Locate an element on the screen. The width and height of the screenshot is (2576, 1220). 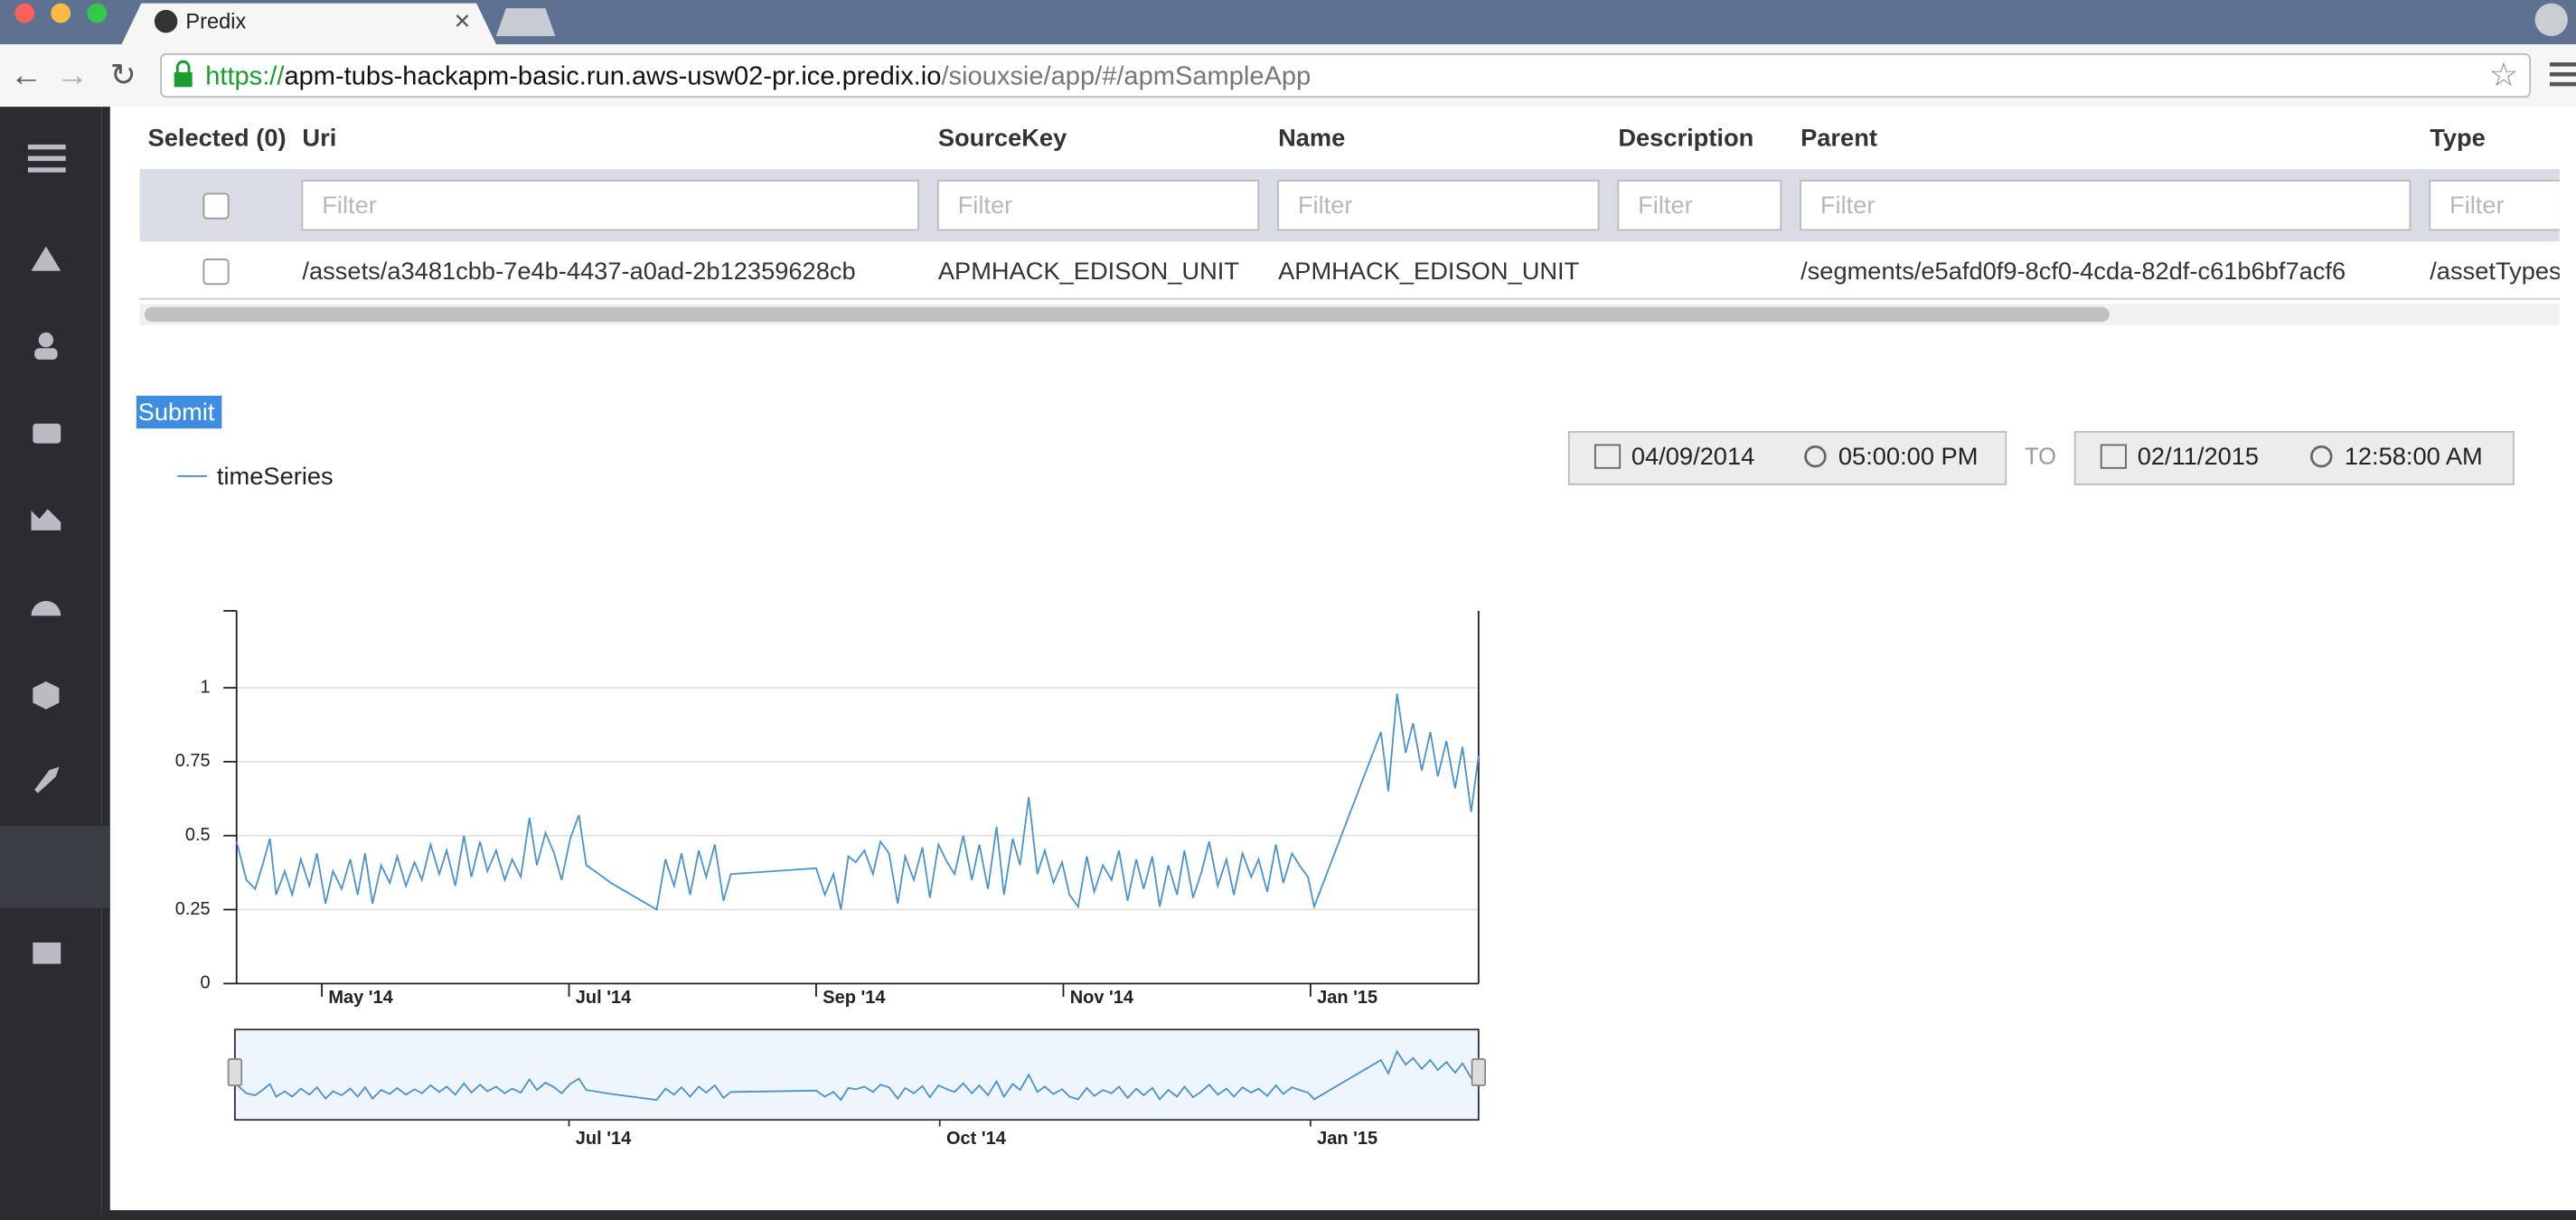
column-header: Selected (0) is located at coordinates (217, 138).